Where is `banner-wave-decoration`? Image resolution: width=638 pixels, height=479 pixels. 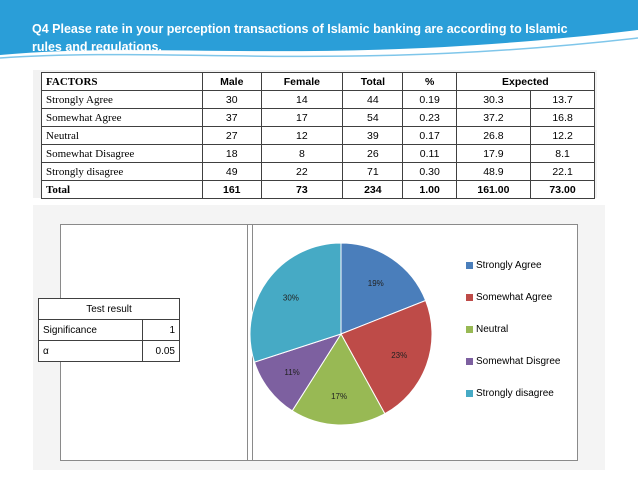 banner-wave-decoration is located at coordinates (319, 50).